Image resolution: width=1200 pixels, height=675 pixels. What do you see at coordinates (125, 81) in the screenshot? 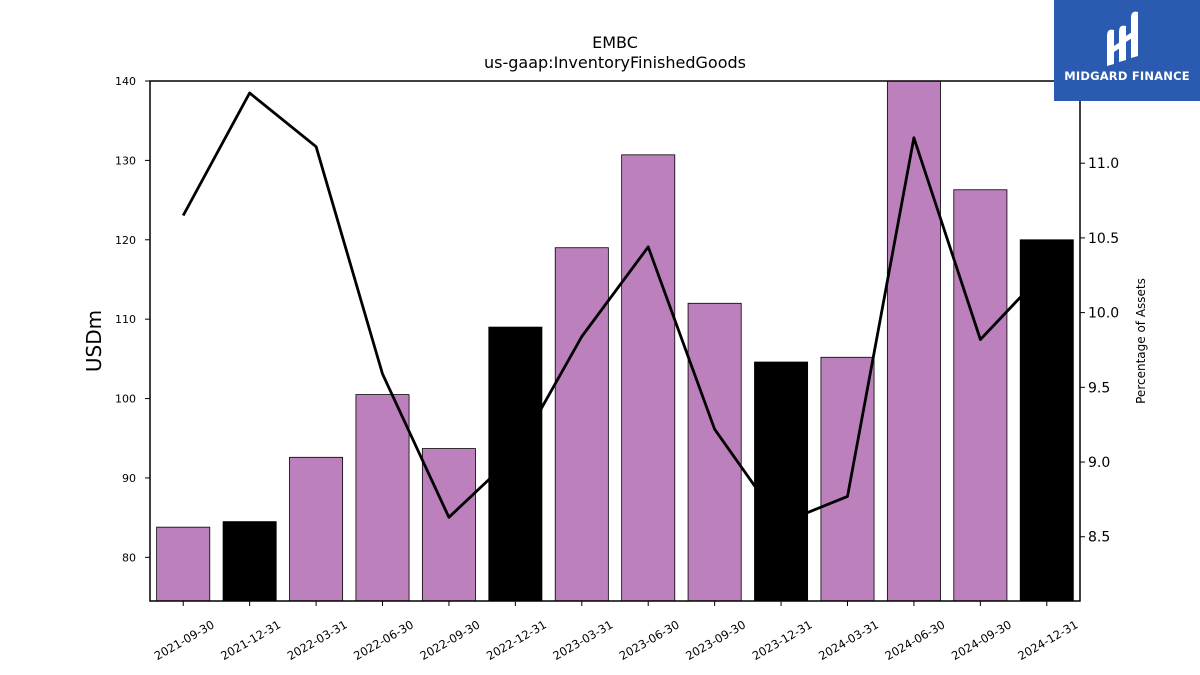
I see `y-tick-label: 140` at bounding box center [125, 81].